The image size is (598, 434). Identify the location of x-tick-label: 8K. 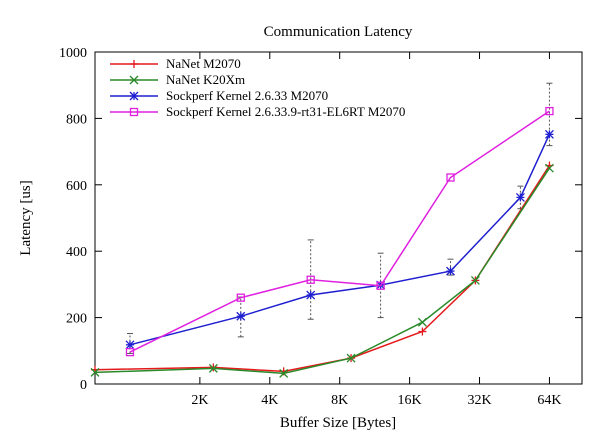
(339, 400).